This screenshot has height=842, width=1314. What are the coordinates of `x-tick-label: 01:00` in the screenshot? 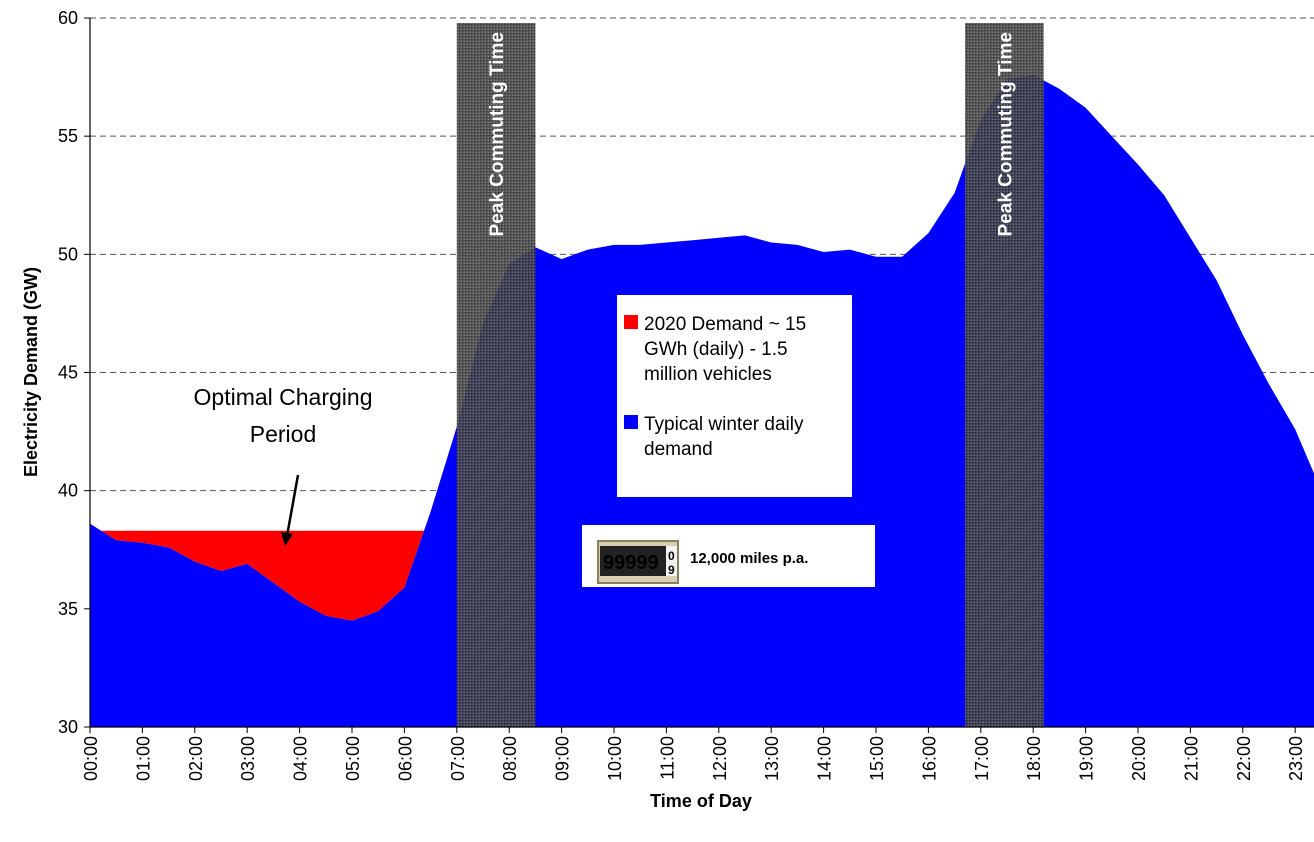 It's located at (143, 758).